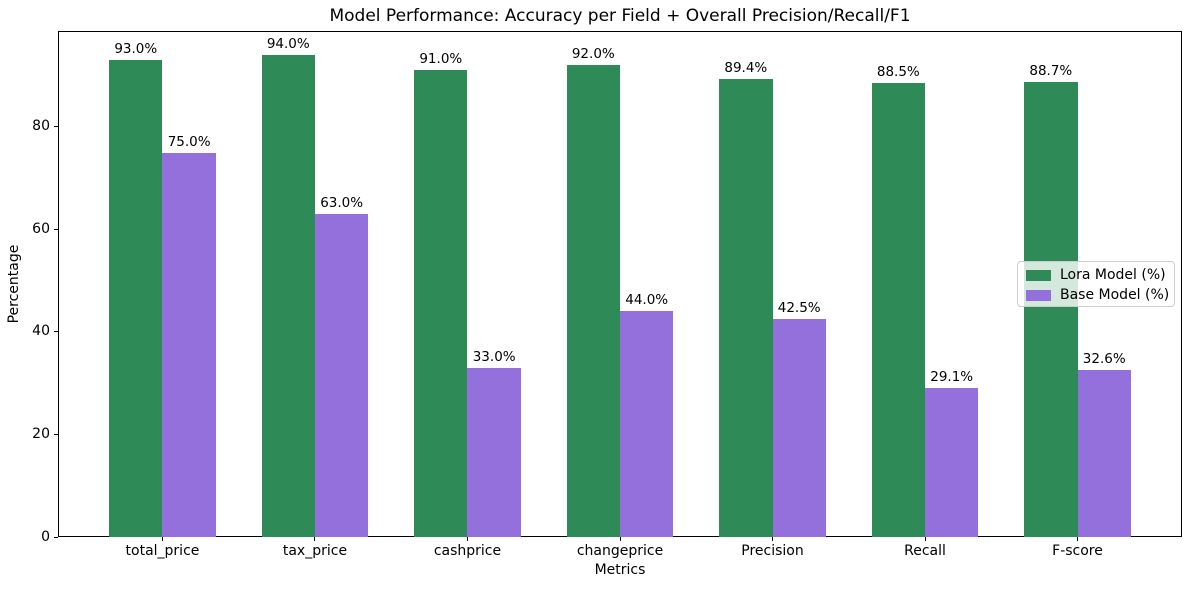 This screenshot has width=1189, height=590. Describe the element at coordinates (898, 310) in the screenshot. I see `bar-lora-Recall` at that location.